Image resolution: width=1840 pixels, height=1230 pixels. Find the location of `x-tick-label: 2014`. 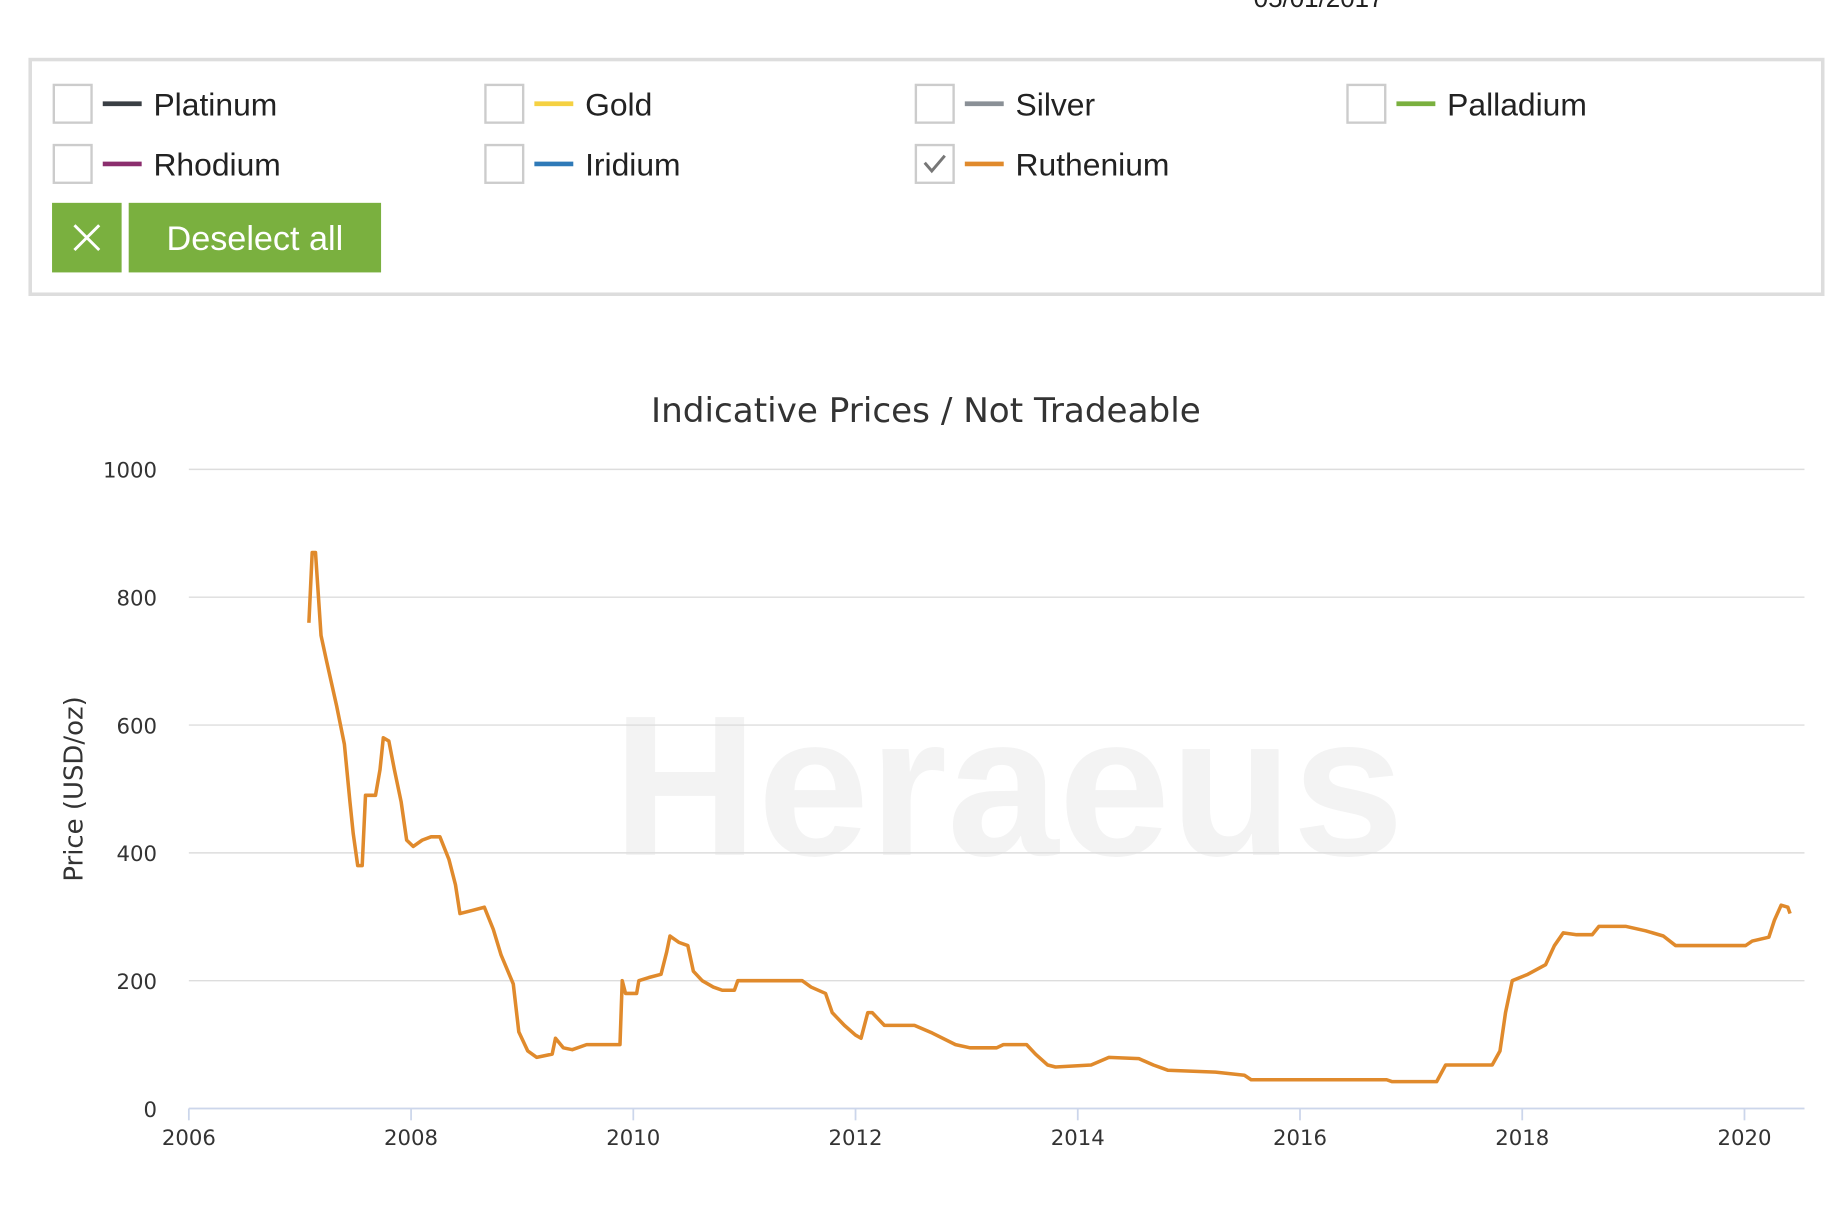

x-tick-label: 2014 is located at coordinates (1078, 1138).